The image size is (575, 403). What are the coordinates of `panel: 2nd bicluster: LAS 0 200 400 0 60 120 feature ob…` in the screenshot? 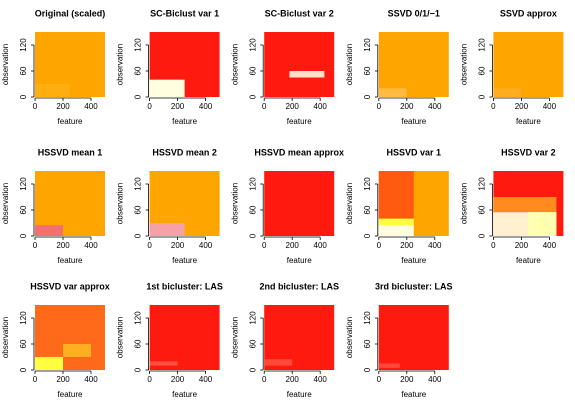 It's located at (284, 340).